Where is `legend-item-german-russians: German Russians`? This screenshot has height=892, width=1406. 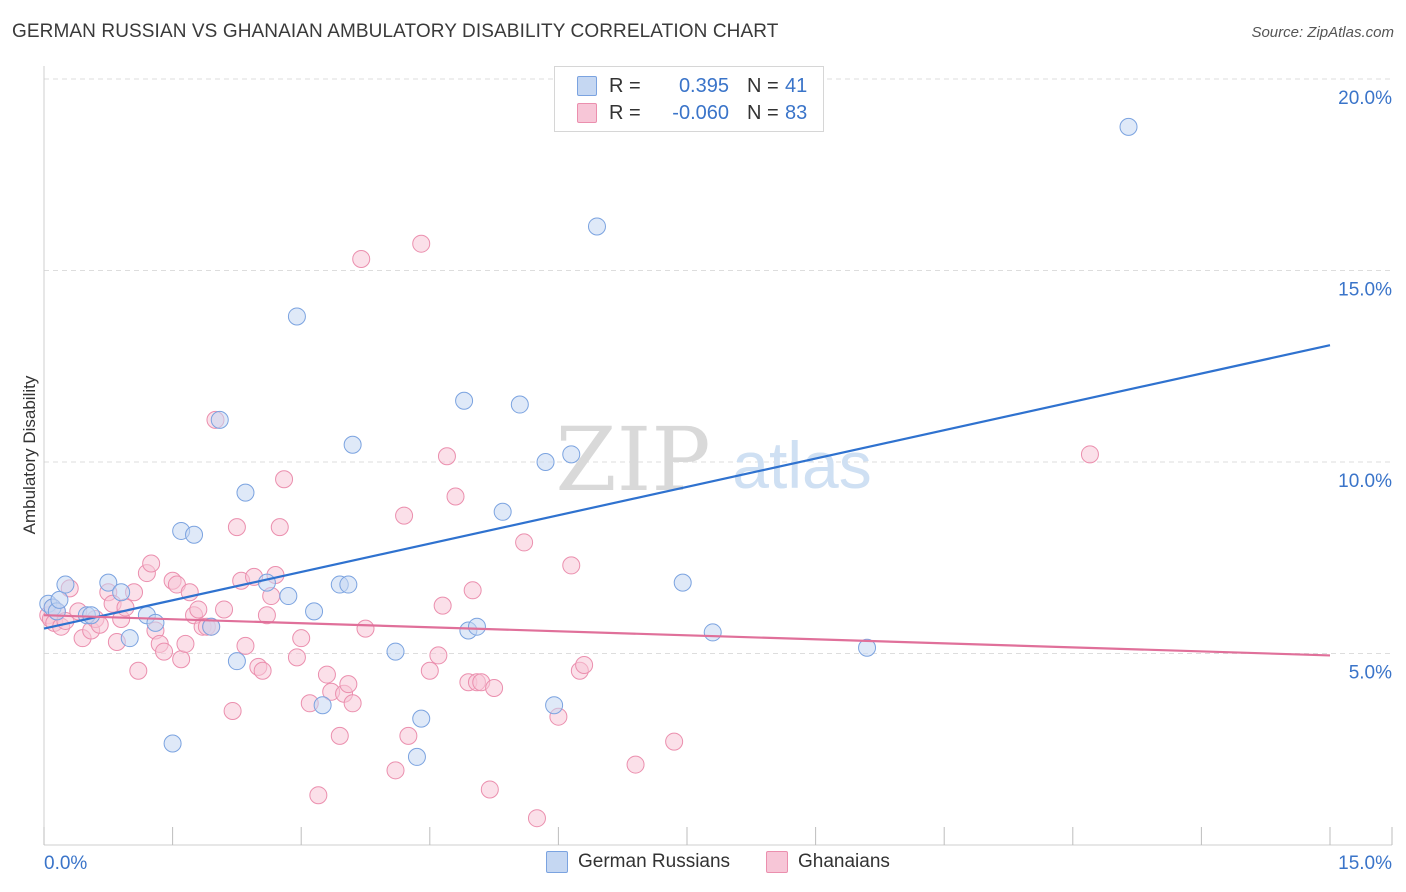
legend-item-german-russians: German Russians is located at coordinates (638, 862).